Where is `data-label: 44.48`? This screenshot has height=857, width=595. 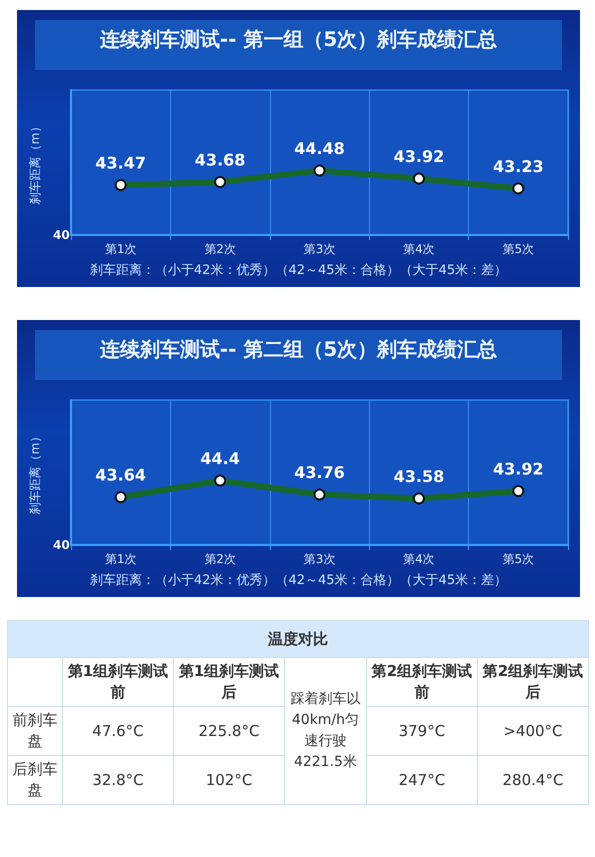 data-label: 44.48 is located at coordinates (319, 148).